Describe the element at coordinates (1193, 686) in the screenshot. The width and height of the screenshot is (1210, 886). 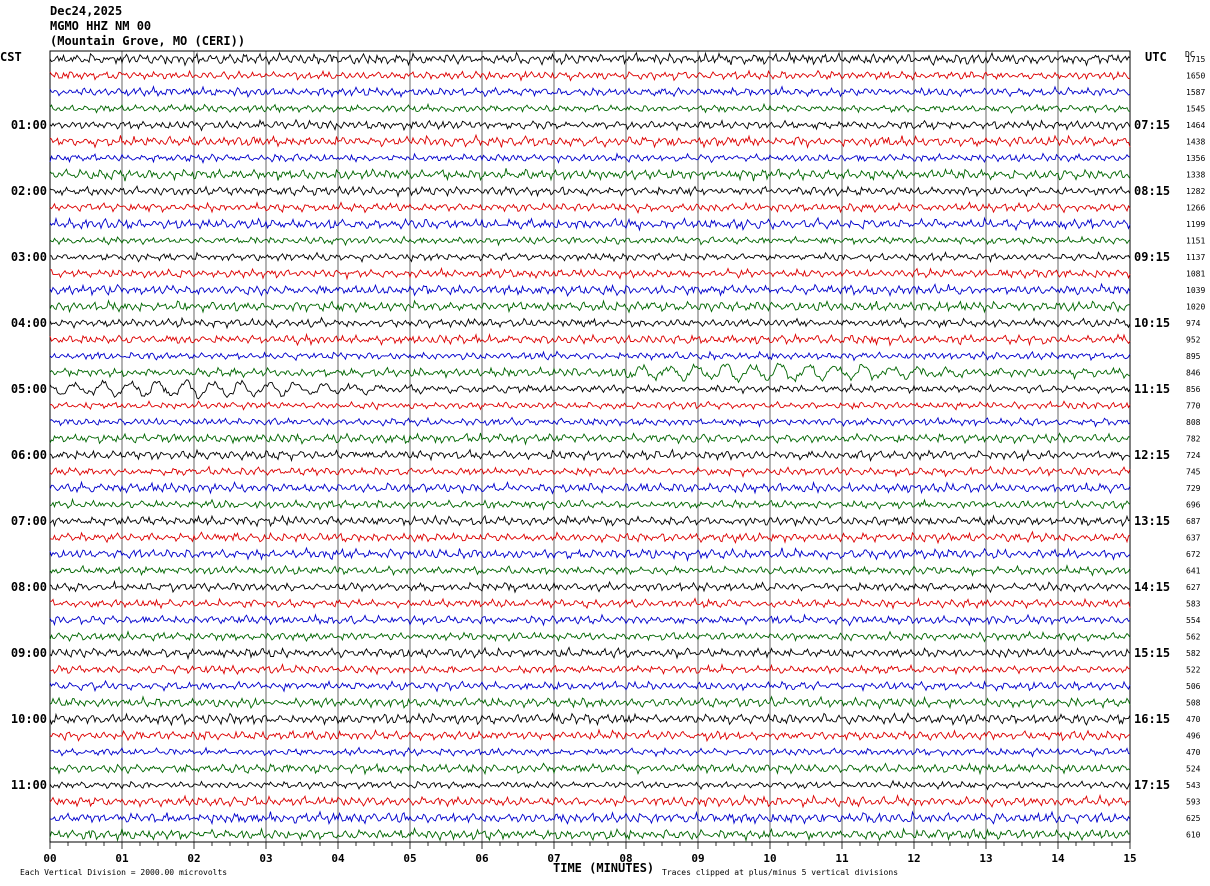
I see `dc-offset-label: 506` at that location.